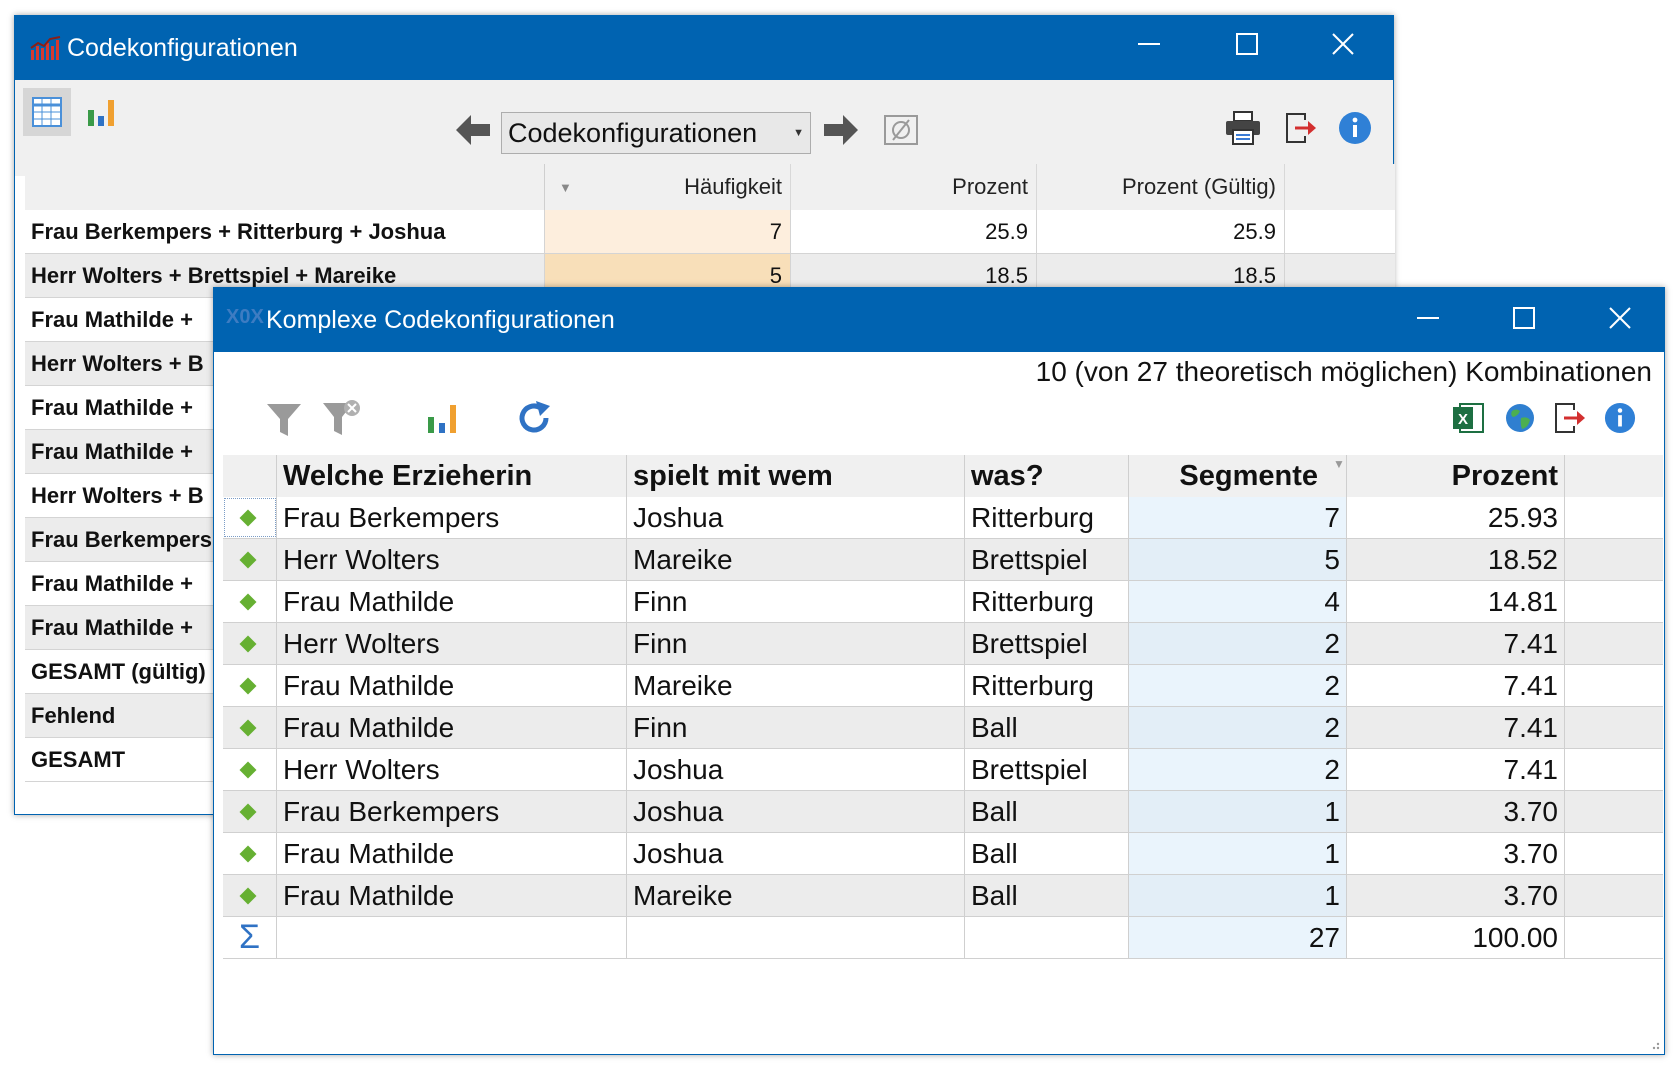  Describe the element at coordinates (633, 132) in the screenshot. I see `dropdown-value: Codekonfigurationen` at that location.